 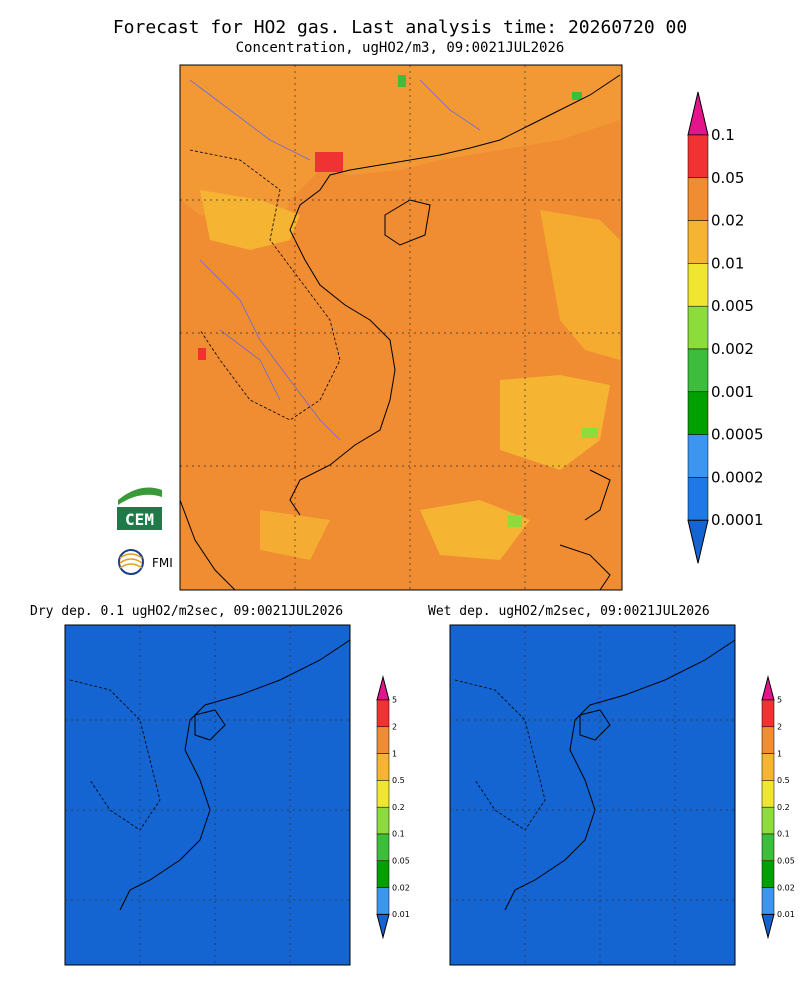 I want to click on panel-title: Dry dep. 0.1 ugHO2/m2sec, 09:0021JUL2026, so click(x=186, y=611).